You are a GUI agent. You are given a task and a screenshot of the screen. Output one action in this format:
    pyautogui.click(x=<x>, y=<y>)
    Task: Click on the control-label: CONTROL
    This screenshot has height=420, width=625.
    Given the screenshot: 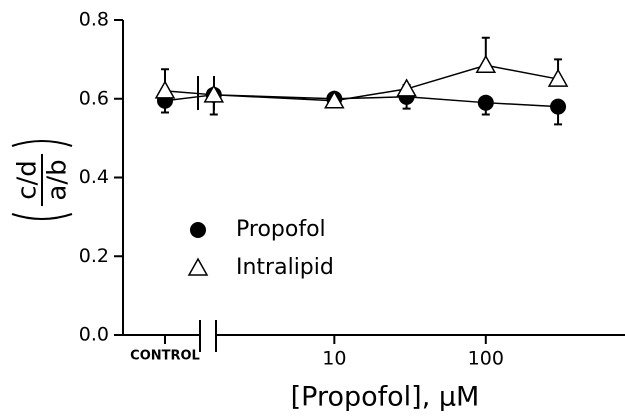 What is the action you would take?
    pyautogui.click(x=165, y=356)
    